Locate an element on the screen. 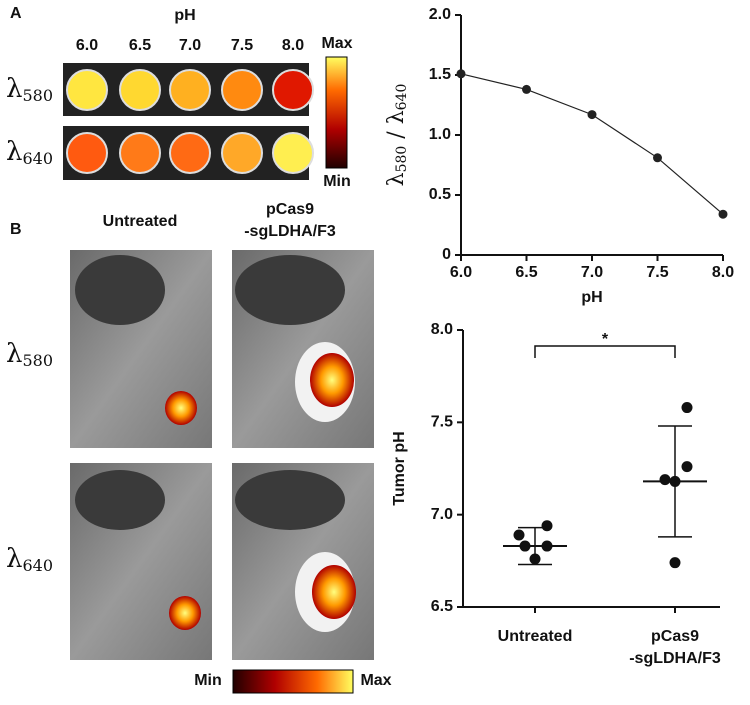  y-tick-label: 1.5 is located at coordinates (440, 74).